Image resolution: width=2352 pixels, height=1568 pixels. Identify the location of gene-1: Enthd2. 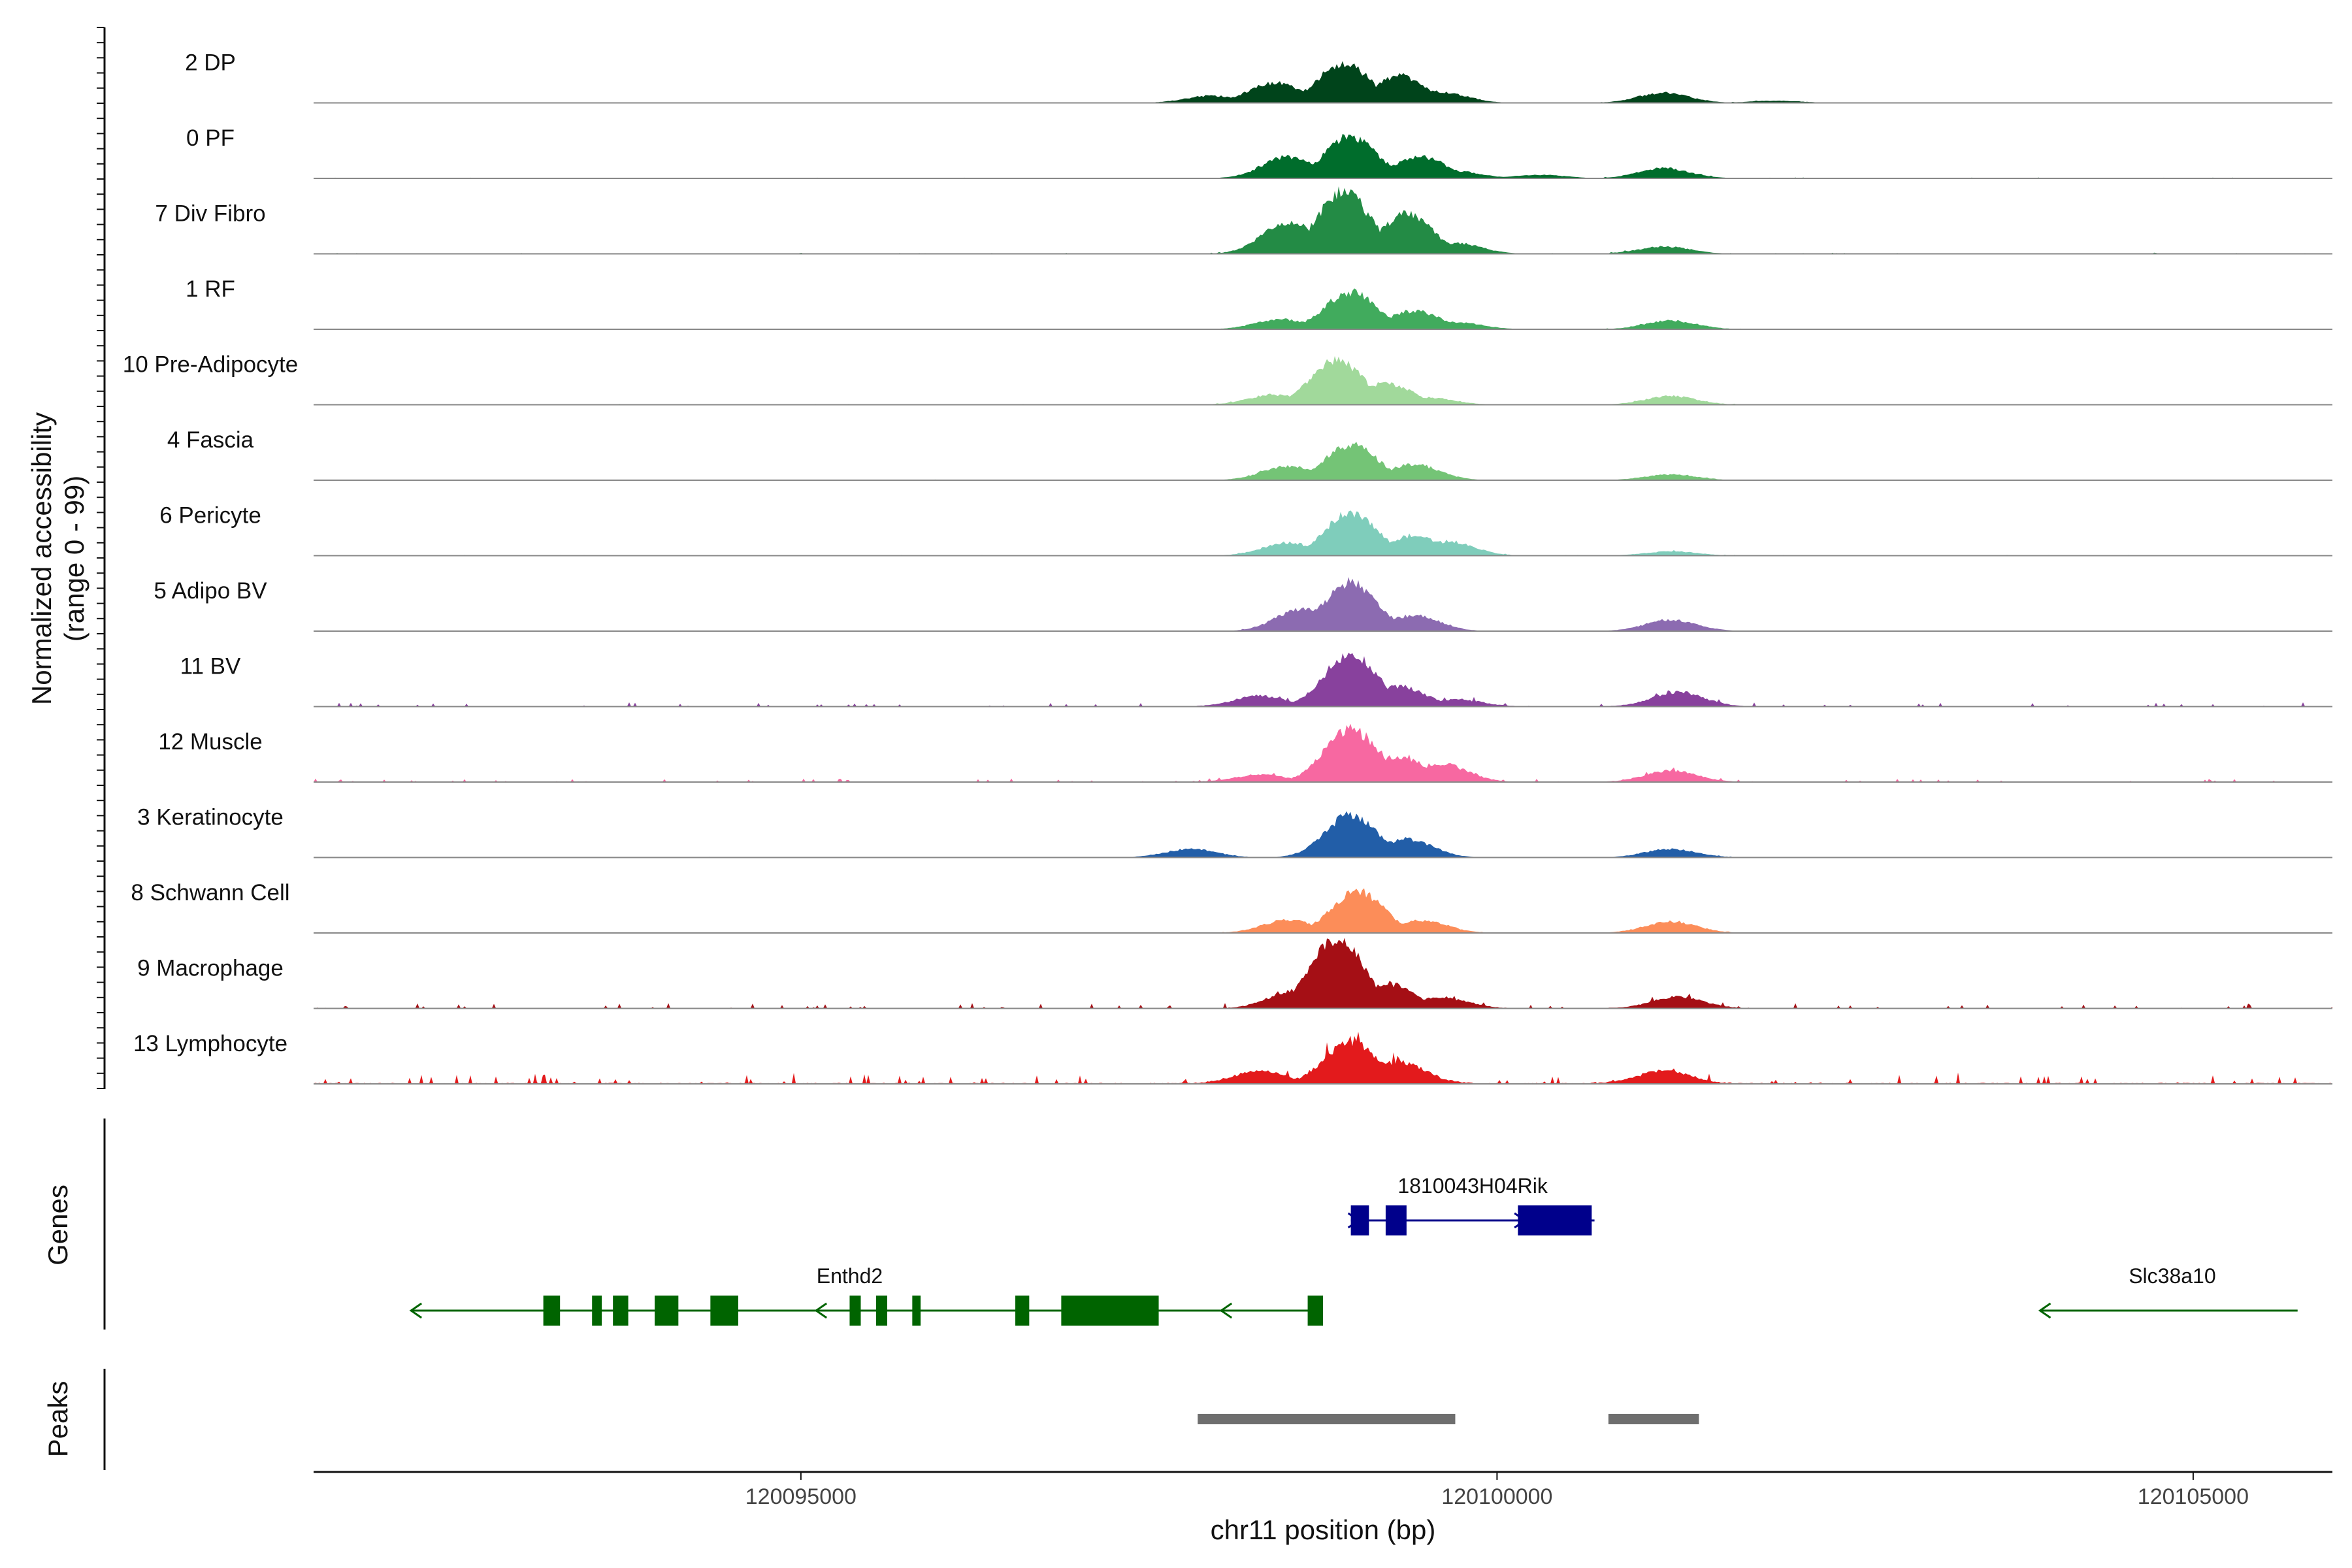
(866, 1295).